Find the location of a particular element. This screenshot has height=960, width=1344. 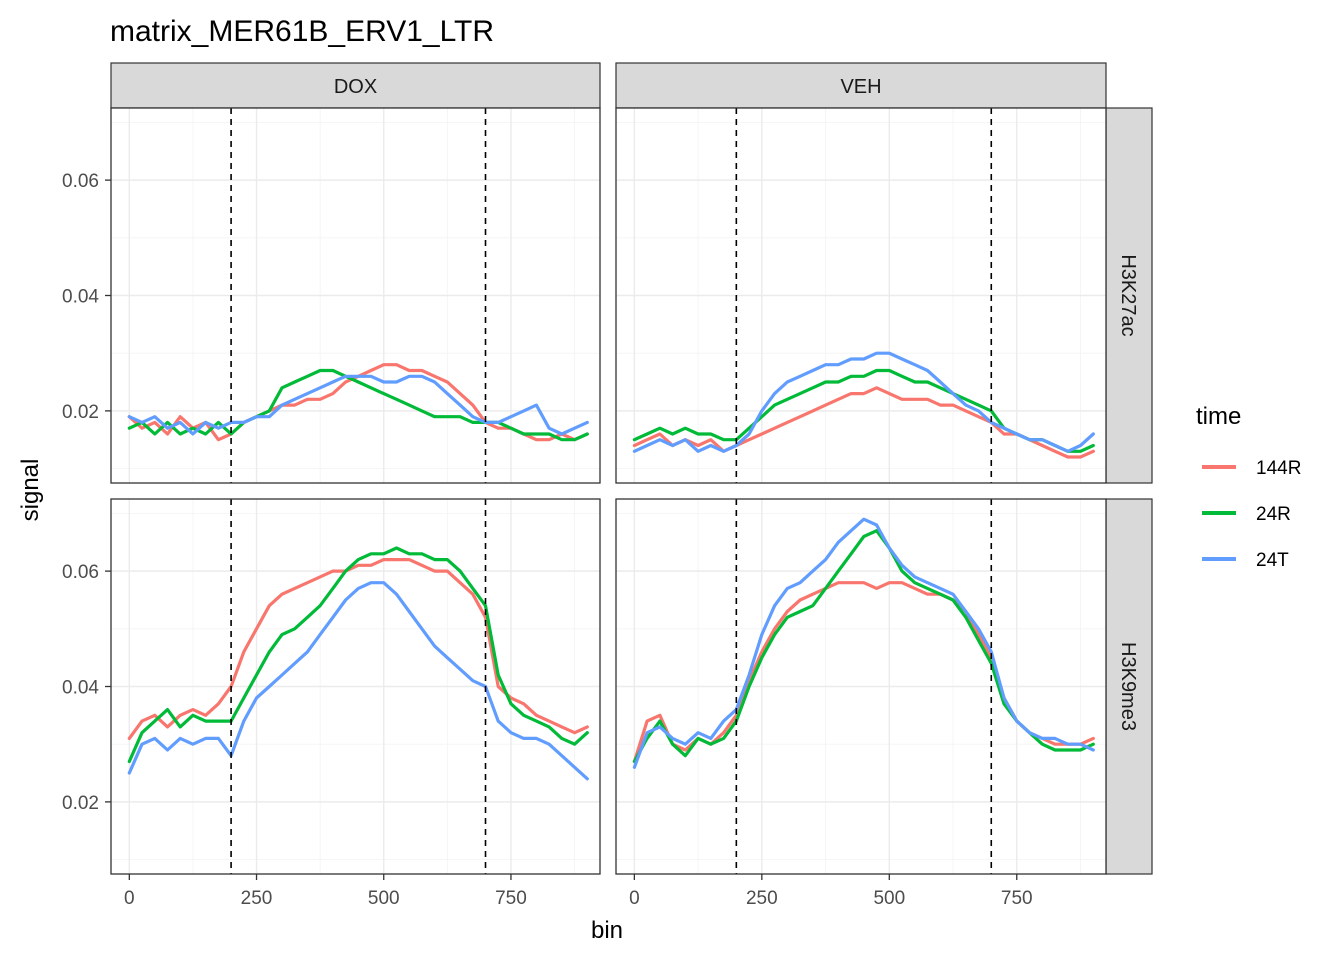

legend-label-144r: 144R is located at coordinates (1278, 468).